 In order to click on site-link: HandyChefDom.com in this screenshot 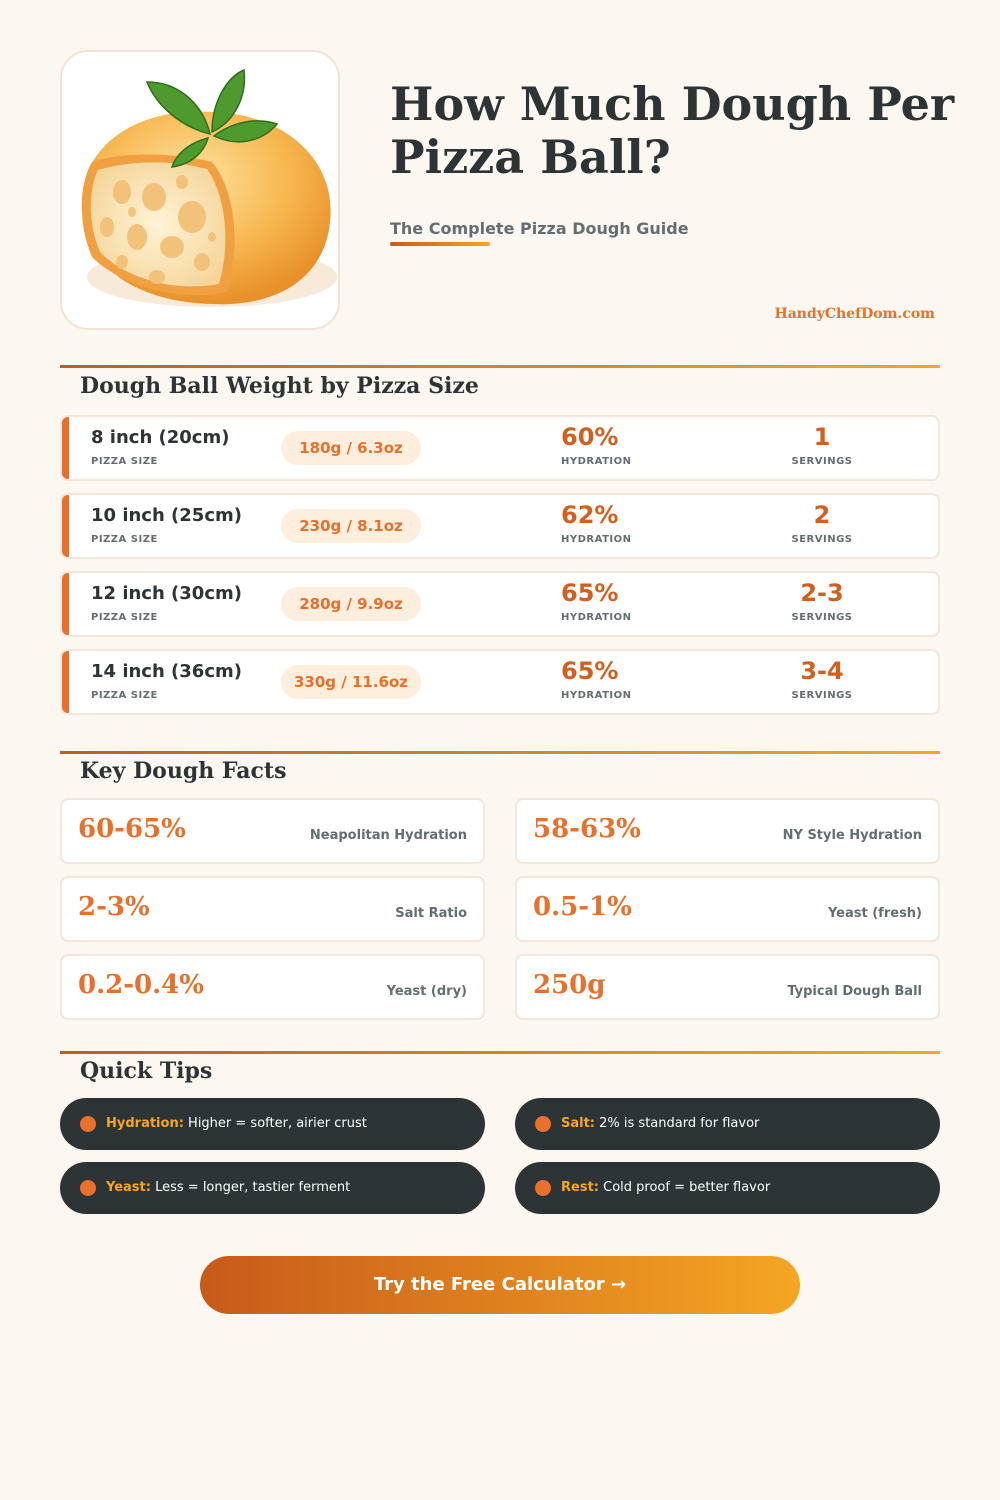, I will do `click(855, 314)`.